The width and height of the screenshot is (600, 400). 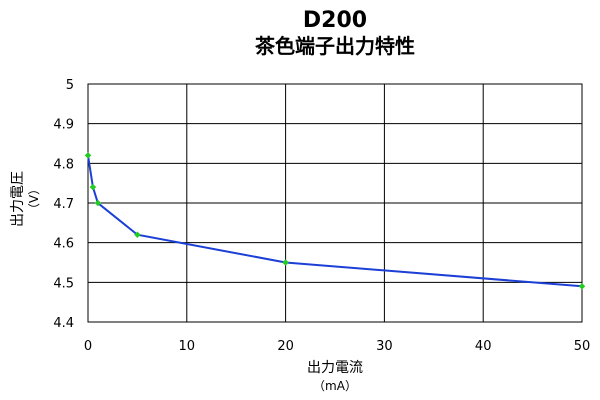 What do you see at coordinates (483, 346) in the screenshot?
I see `x-tick-label: 40` at bounding box center [483, 346].